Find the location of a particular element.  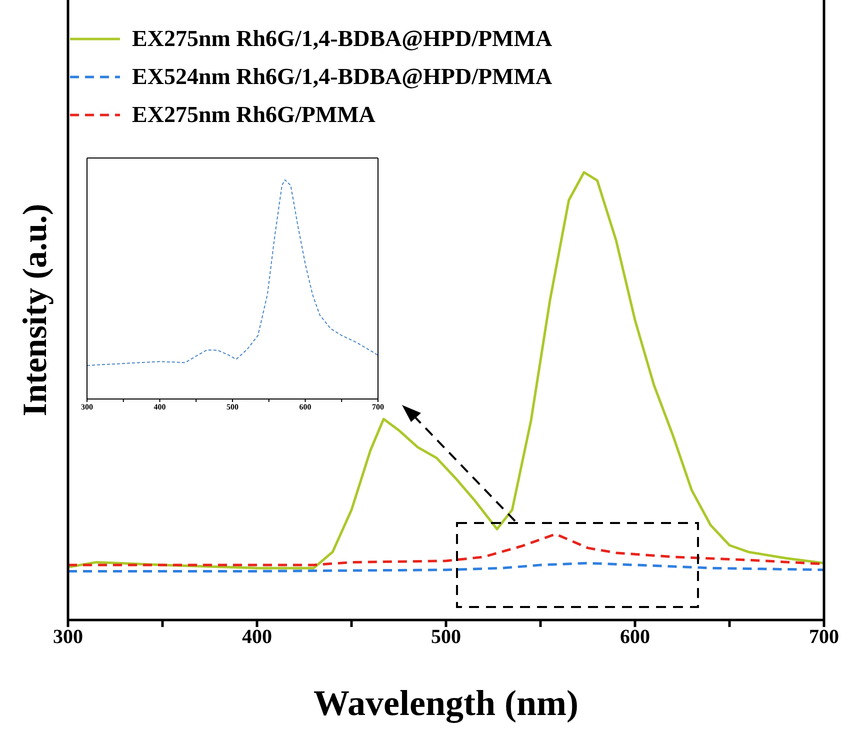

legend-label: EX275nm Rh6G/PMMA is located at coordinates (254, 115).